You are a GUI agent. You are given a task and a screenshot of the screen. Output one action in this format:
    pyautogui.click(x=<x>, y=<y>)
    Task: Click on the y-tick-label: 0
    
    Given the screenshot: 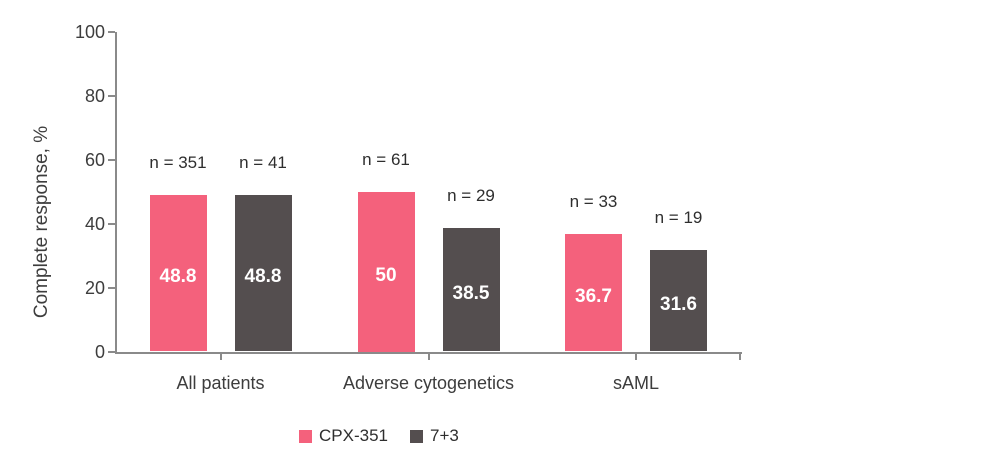 What is the action you would take?
    pyautogui.click(x=99, y=351)
    